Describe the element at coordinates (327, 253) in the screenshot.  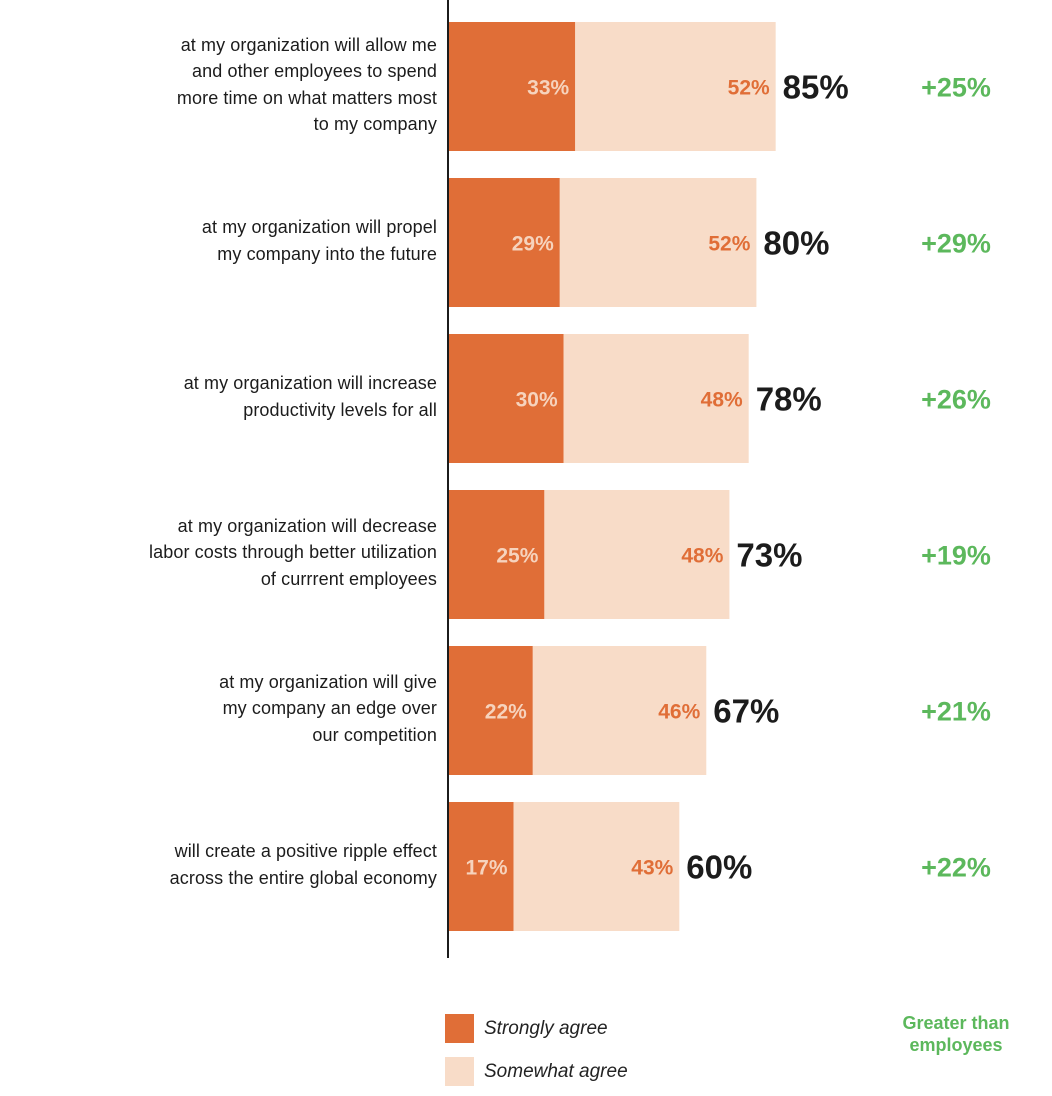
I see `category-label-line: my company into the future` at that location.